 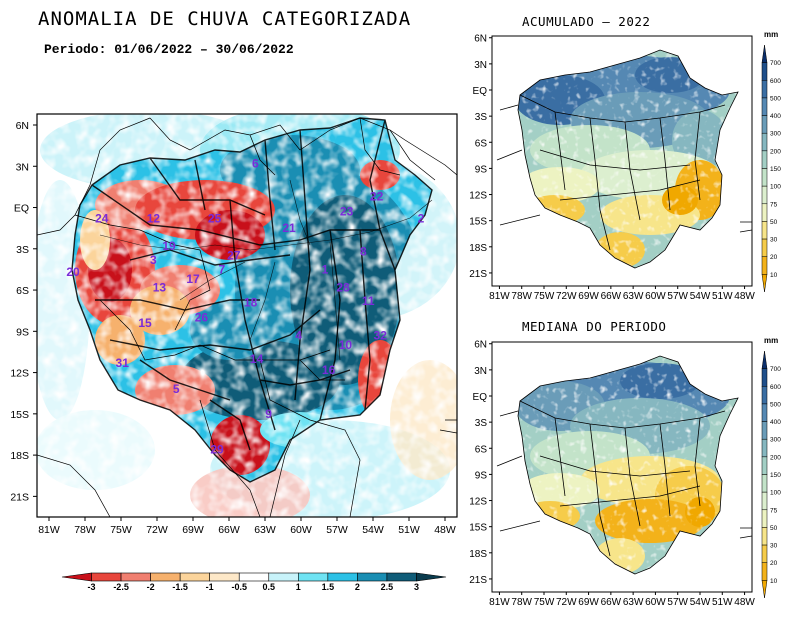 What do you see at coordinates (85, 530) in the screenshot?
I see `lon-label: 78W` at bounding box center [85, 530].